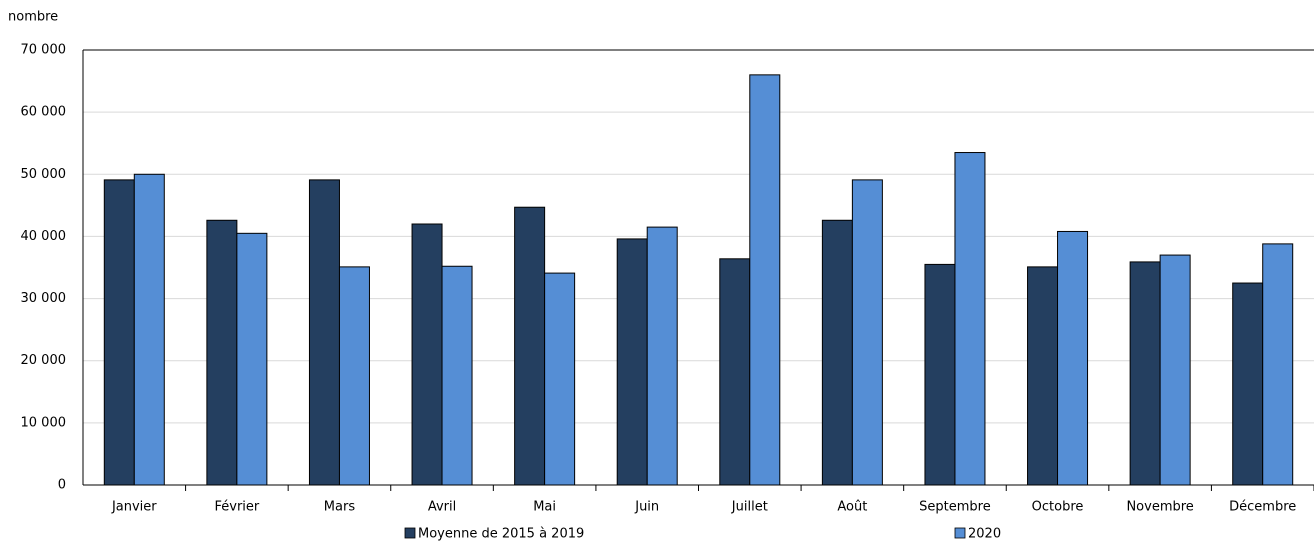  Describe the element at coordinates (33, 17) in the screenshot. I see `y-axis-title: nombre` at that location.